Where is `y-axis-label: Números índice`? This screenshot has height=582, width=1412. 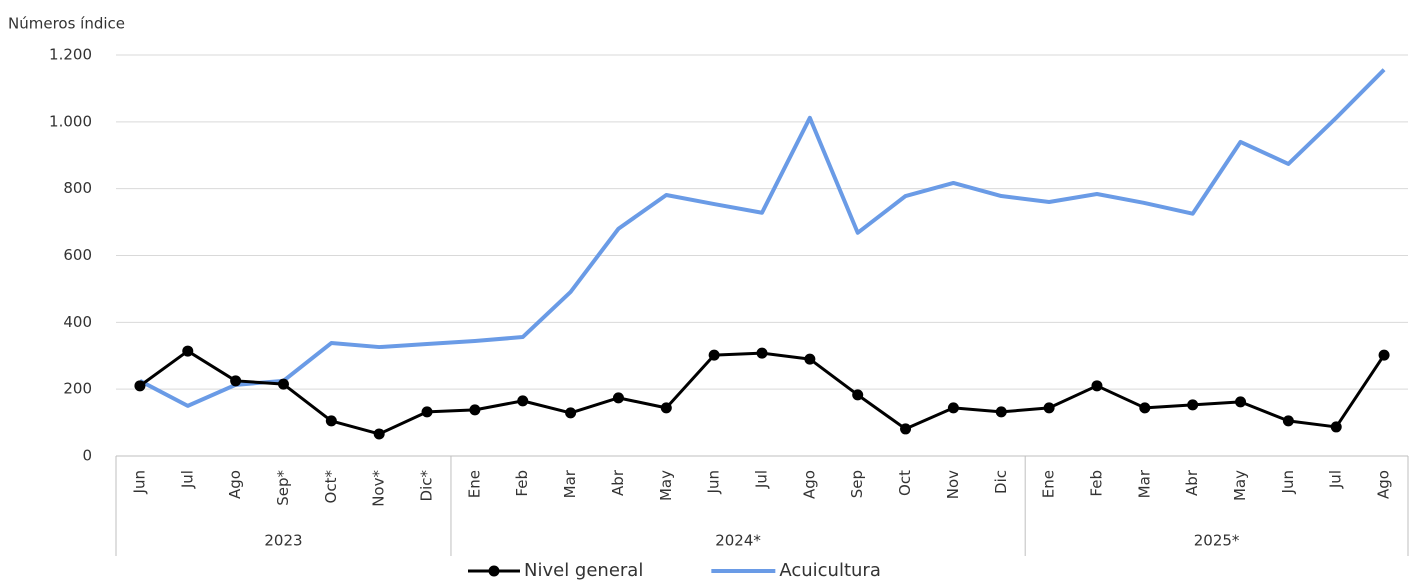
y-axis-label: Números índice is located at coordinates (66, 24).